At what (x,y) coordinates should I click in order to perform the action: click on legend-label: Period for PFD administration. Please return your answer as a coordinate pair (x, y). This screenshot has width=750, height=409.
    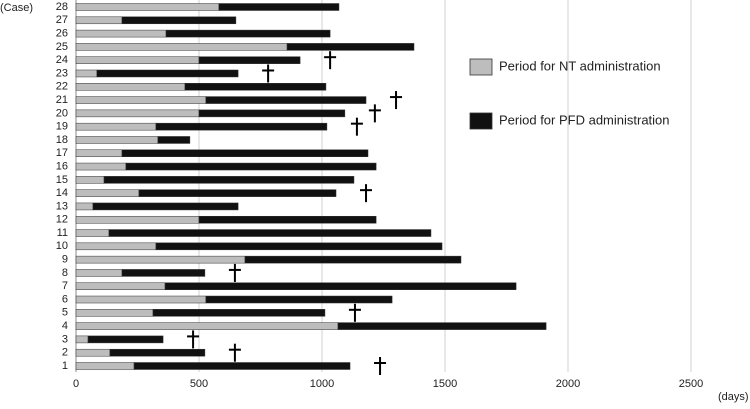
    Looking at the image, I should click on (584, 119).